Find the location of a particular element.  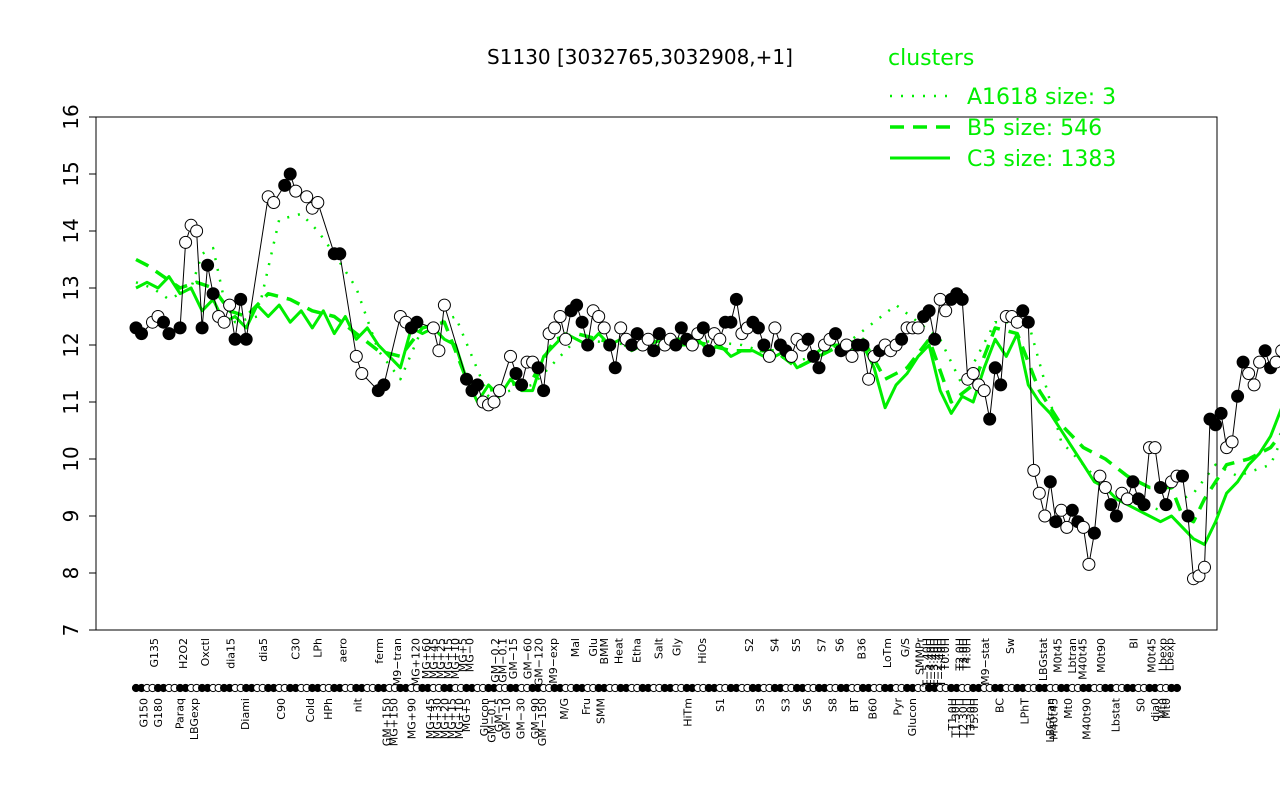

x-label: T0.0H is located at coordinates (945, 654).